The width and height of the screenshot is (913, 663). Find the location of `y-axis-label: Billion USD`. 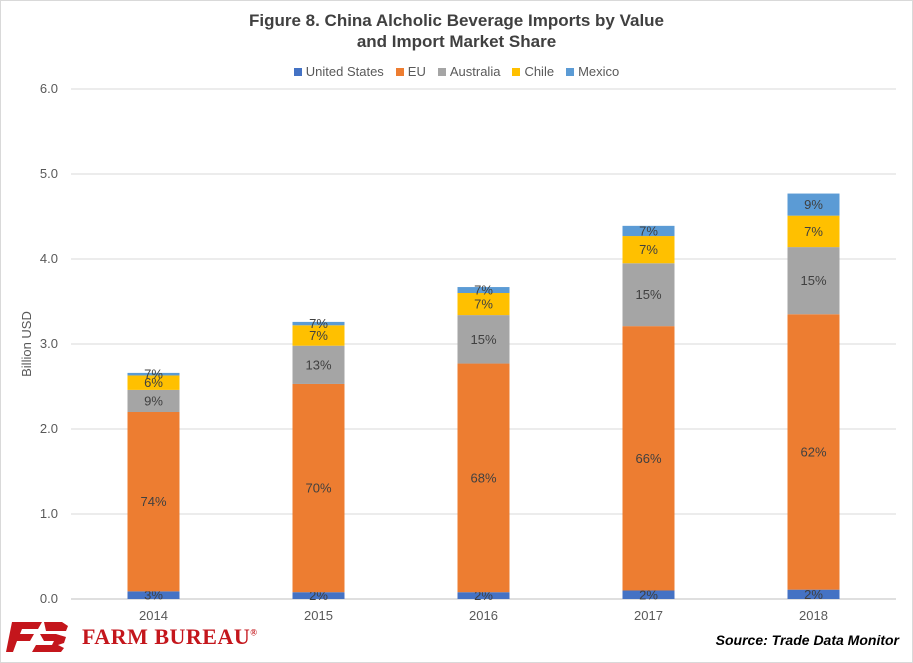

y-axis-label: Billion USD is located at coordinates (26, 344).